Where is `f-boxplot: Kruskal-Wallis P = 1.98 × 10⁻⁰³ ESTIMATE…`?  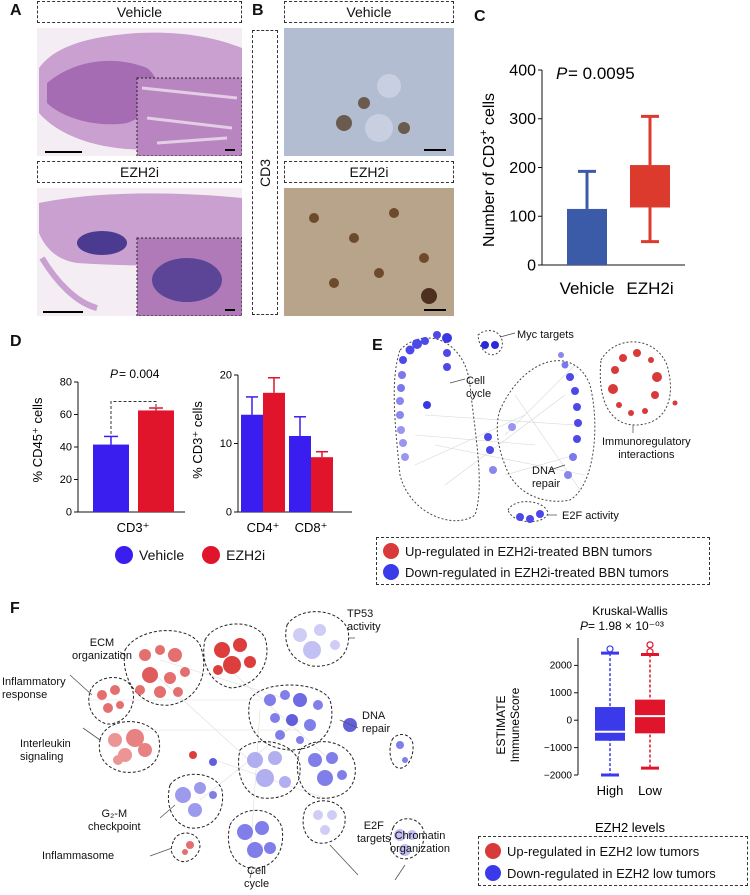
f-boxplot: Kruskal-Wallis P = 1.98 × 10⁻⁰³ ESTIMATE… is located at coordinates (581, 719).